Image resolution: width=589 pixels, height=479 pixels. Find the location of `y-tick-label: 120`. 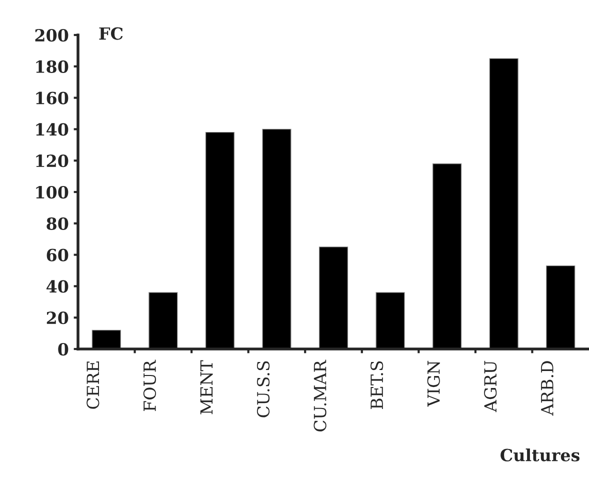

y-tick-label: 120 is located at coordinates (52, 161).